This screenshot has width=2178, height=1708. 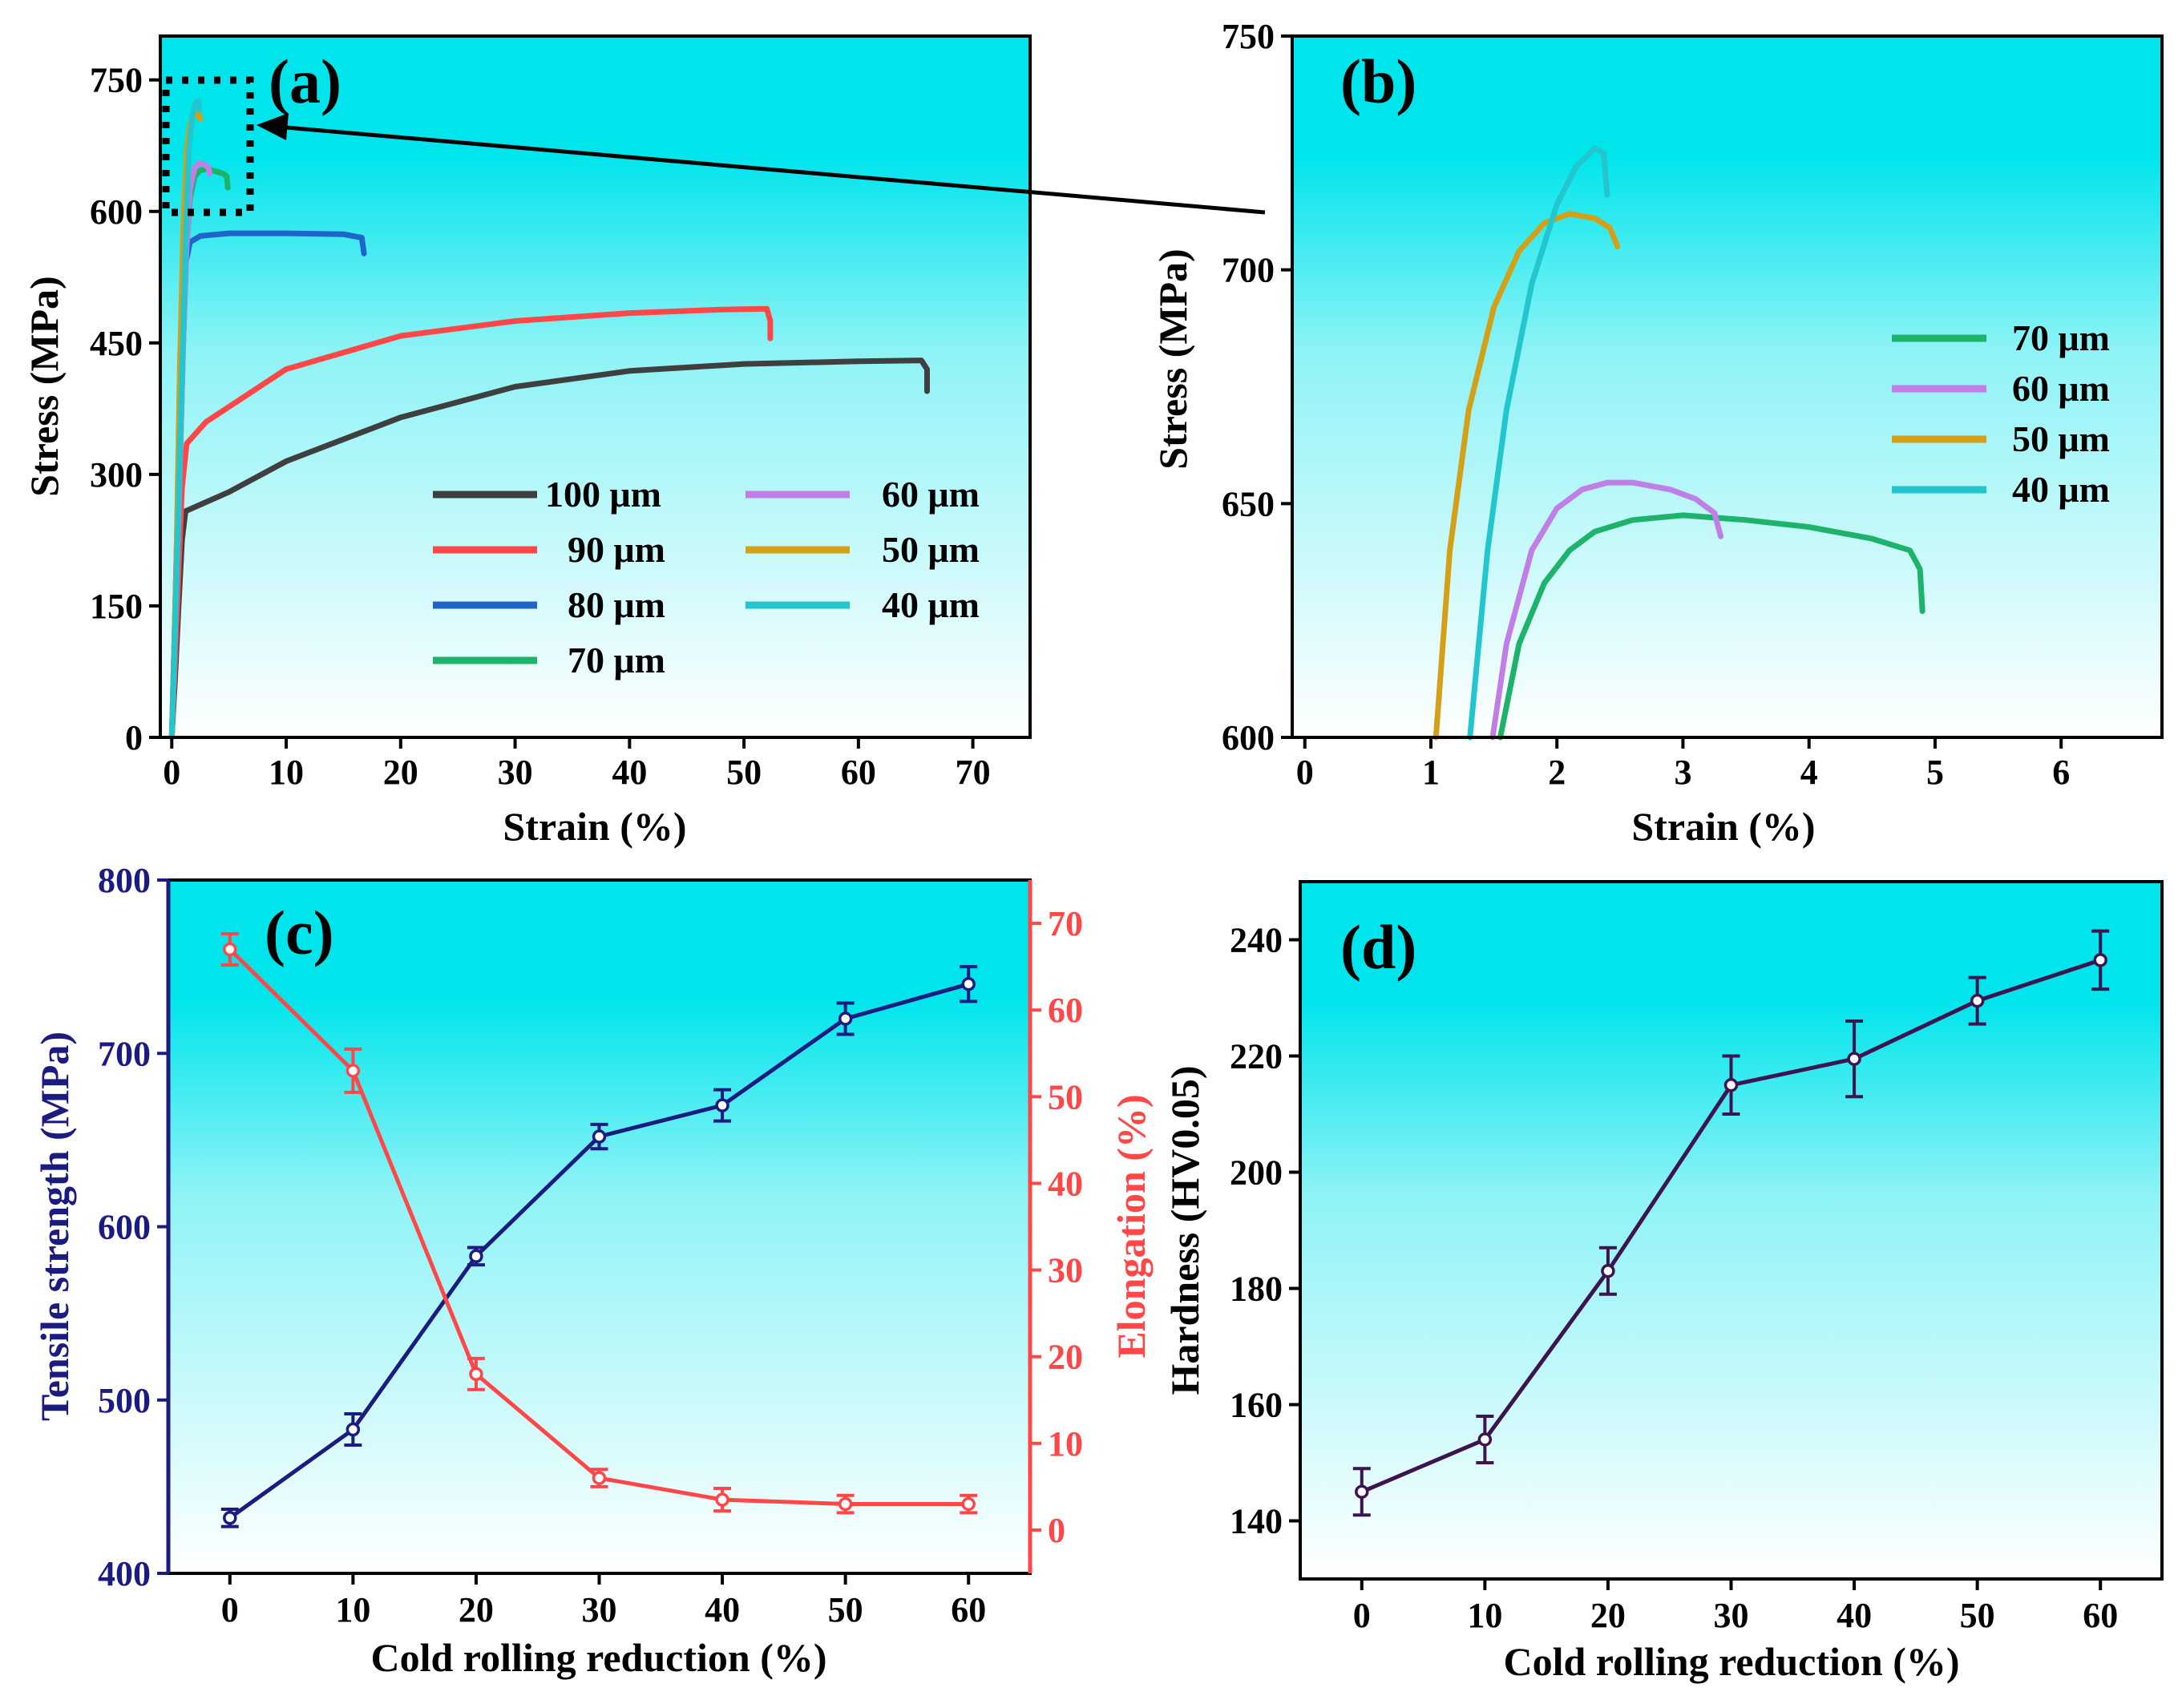 What do you see at coordinates (124, 1400) in the screenshot?
I see `y-tick-label: 500` at bounding box center [124, 1400].